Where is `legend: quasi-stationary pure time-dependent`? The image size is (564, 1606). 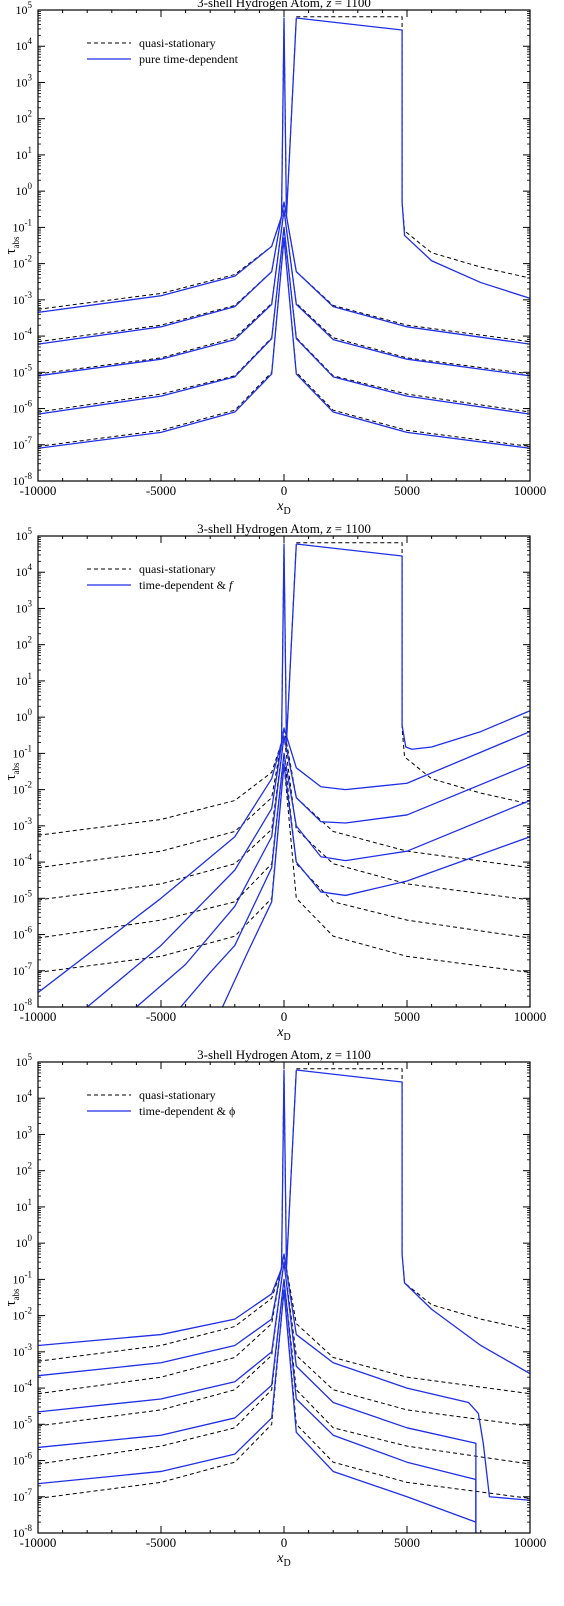 legend: quasi-stationary pure time-dependent is located at coordinates (163, 51).